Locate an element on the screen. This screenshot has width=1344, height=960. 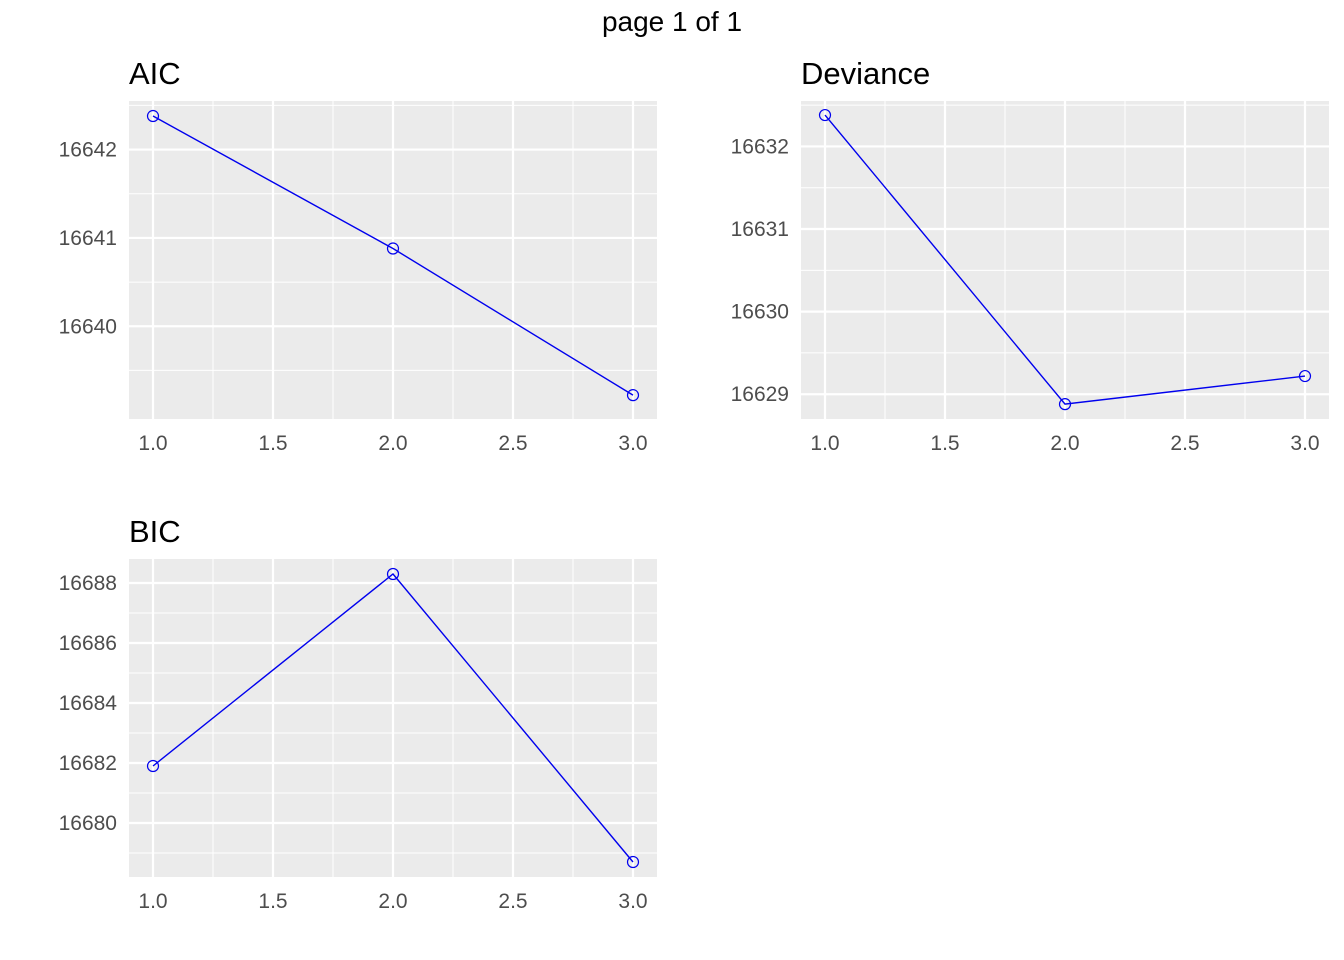
bic-y-tick-label: 16682 is located at coordinates (88, 763).